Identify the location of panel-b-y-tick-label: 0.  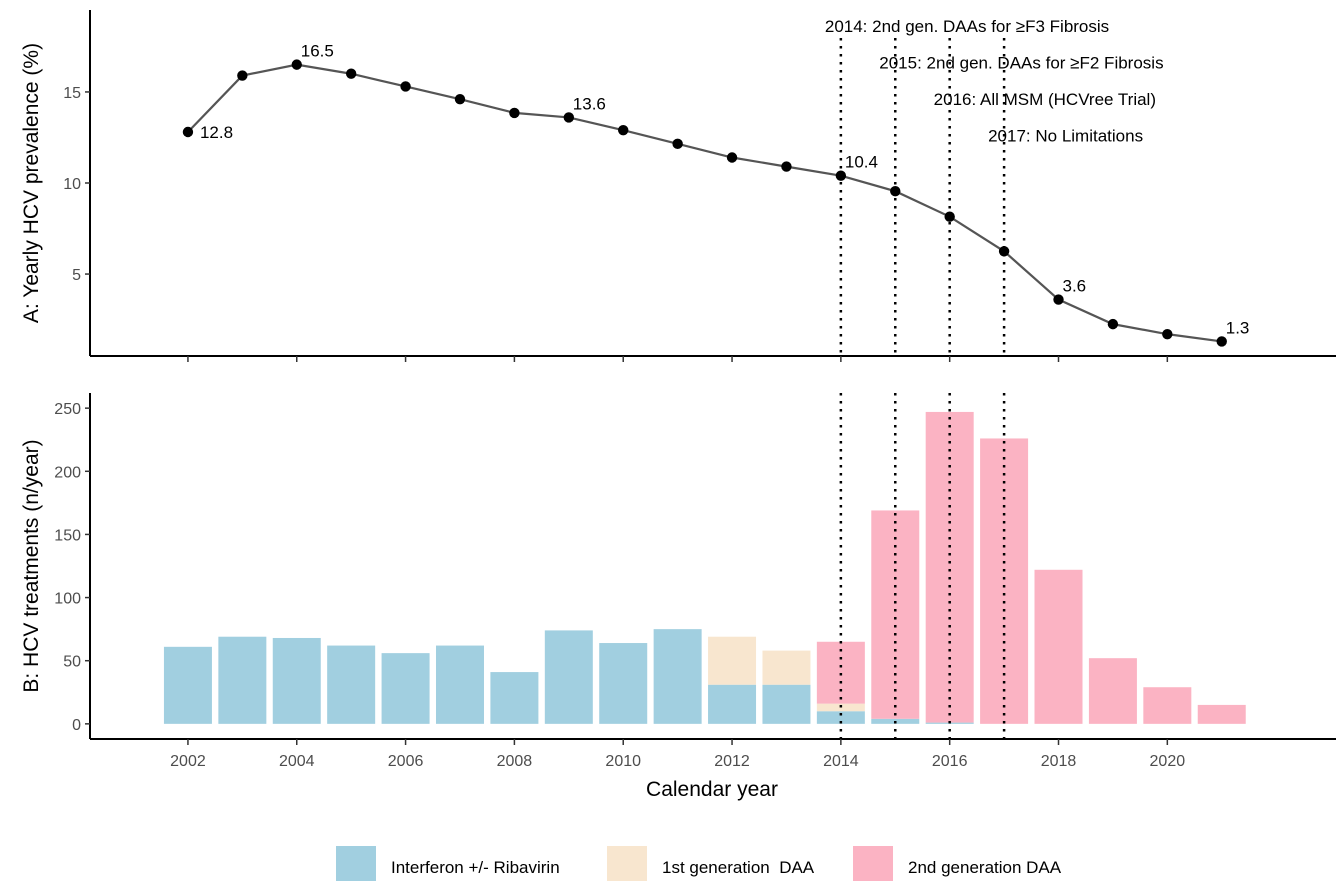
(76, 725).